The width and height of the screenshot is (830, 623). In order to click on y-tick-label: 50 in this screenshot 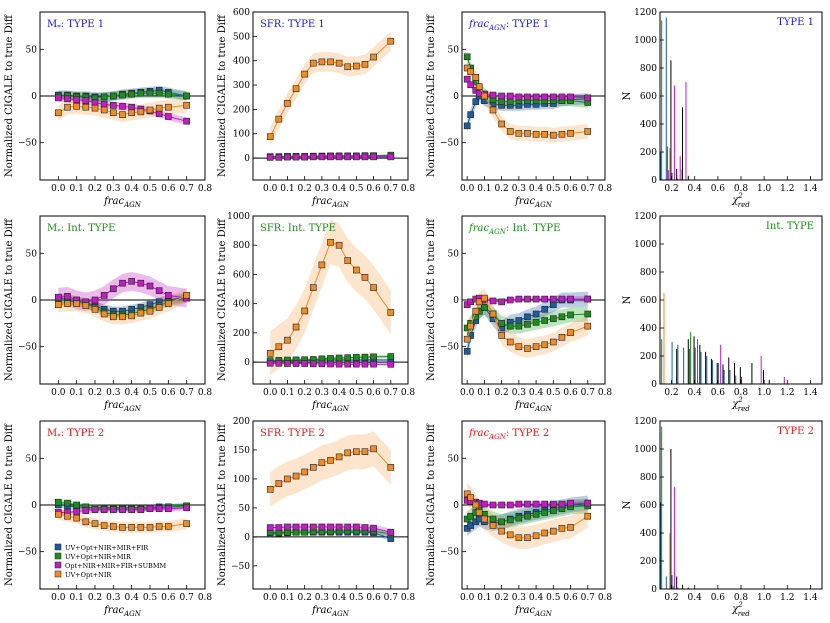, I will do `click(32, 50)`.